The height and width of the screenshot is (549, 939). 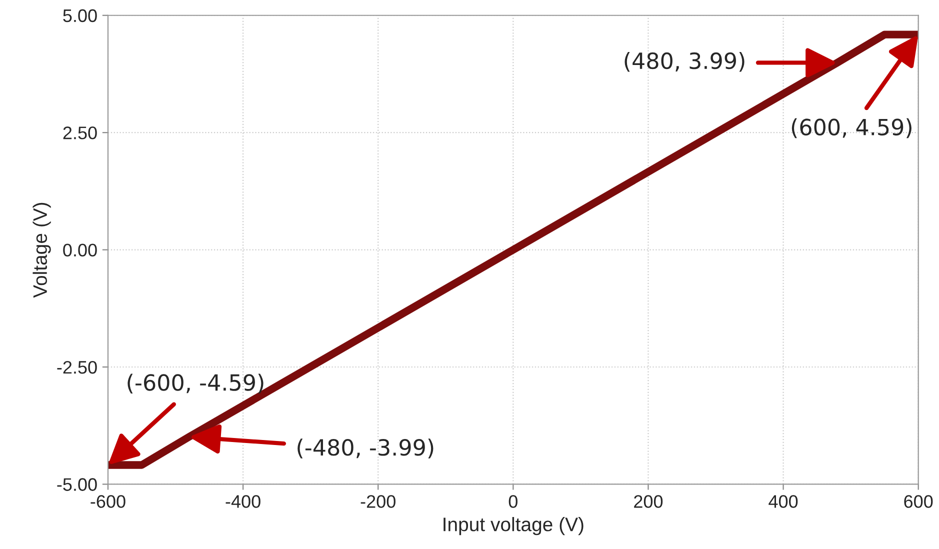 What do you see at coordinates (77, 367) in the screenshot?
I see `y-tick-label: -2.50` at bounding box center [77, 367].